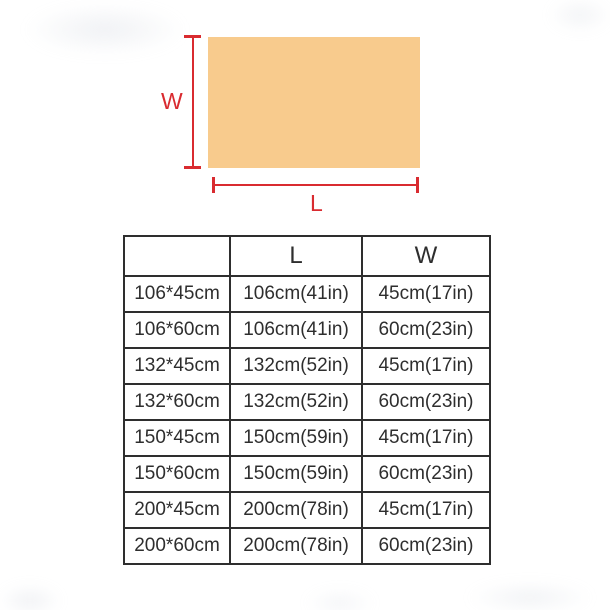 The image size is (610, 610). Describe the element at coordinates (177, 474) in the screenshot. I see `size-cell: 150*60cm` at that location.